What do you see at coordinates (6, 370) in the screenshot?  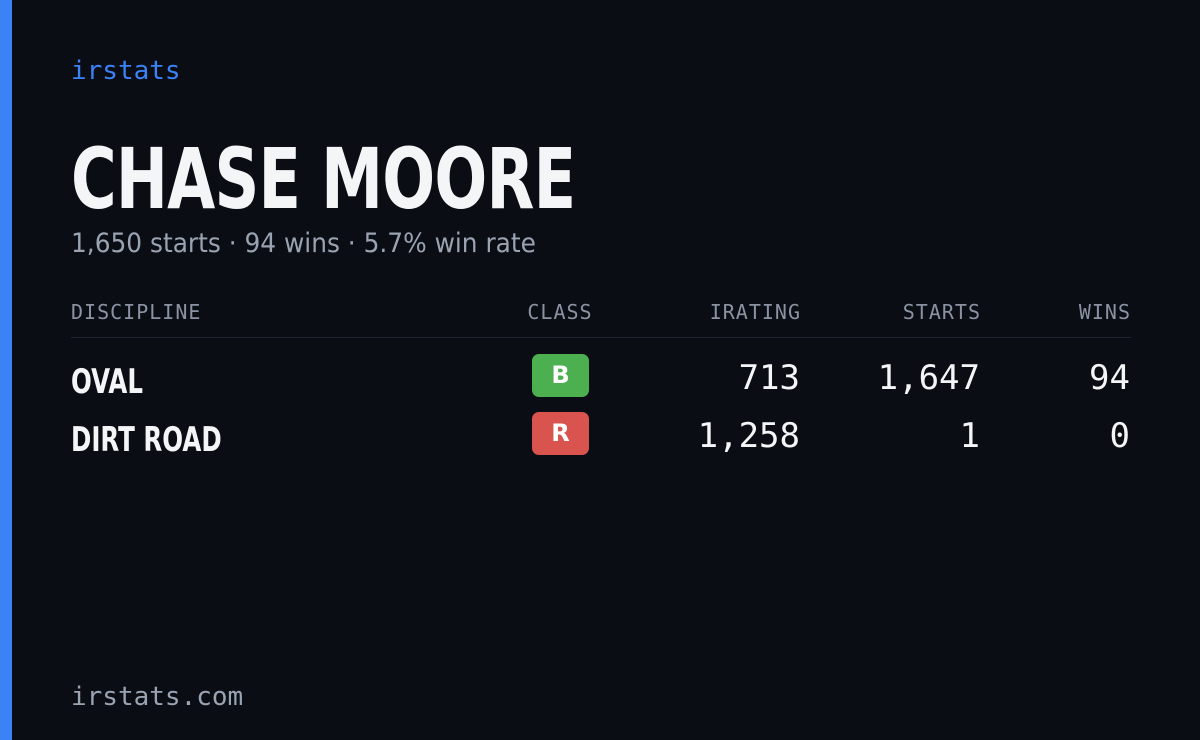 I see `accent-stripe` at bounding box center [6, 370].